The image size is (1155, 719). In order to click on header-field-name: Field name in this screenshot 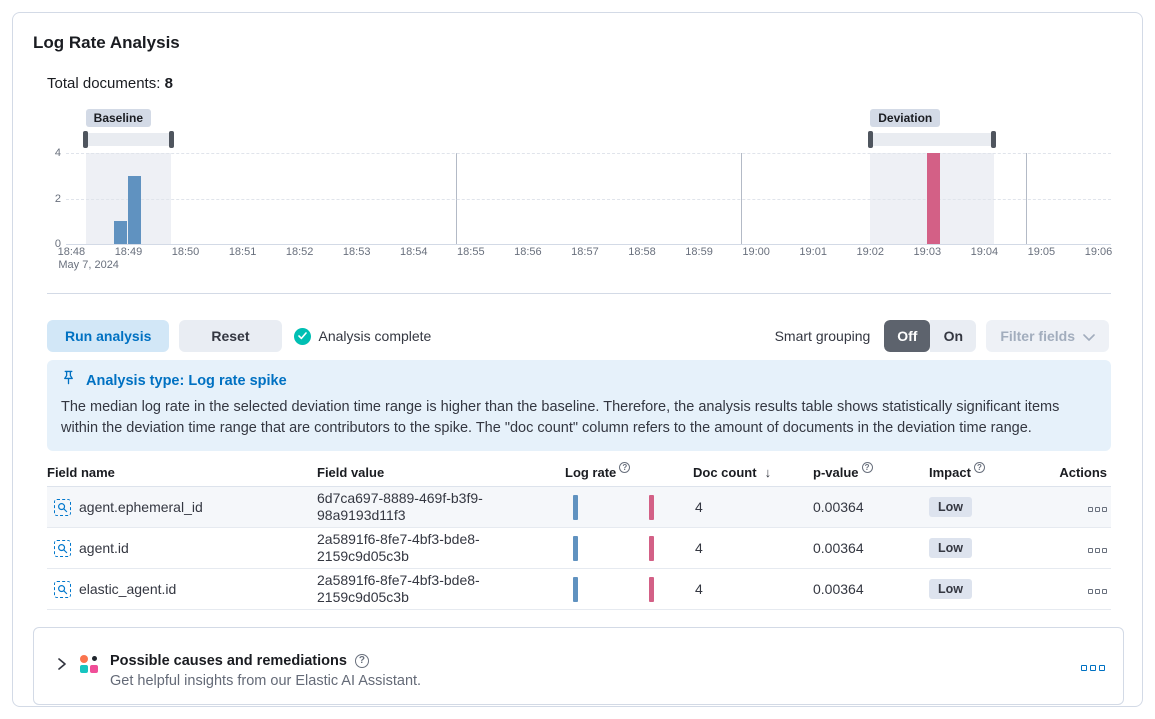, I will do `click(81, 472)`.